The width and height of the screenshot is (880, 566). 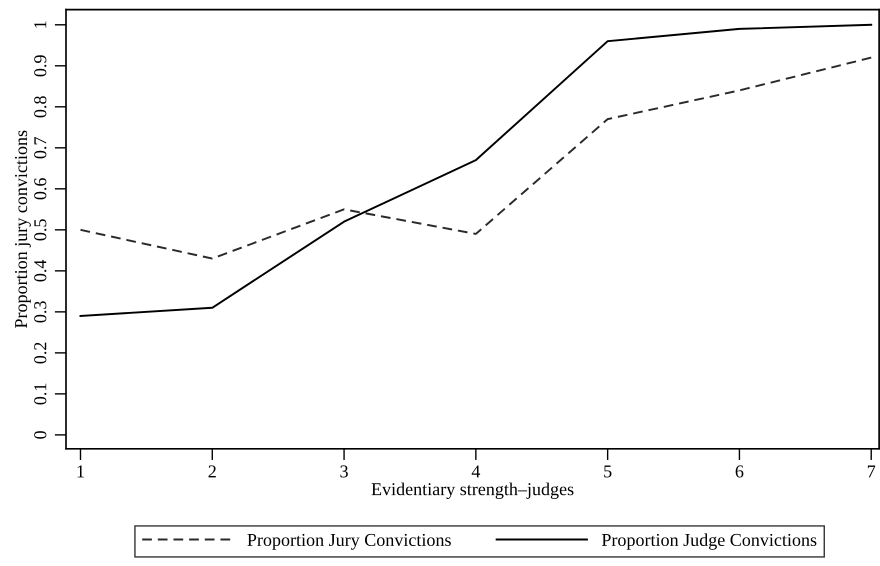 What do you see at coordinates (740, 471) in the screenshot?
I see `x-tick-label: 6` at bounding box center [740, 471].